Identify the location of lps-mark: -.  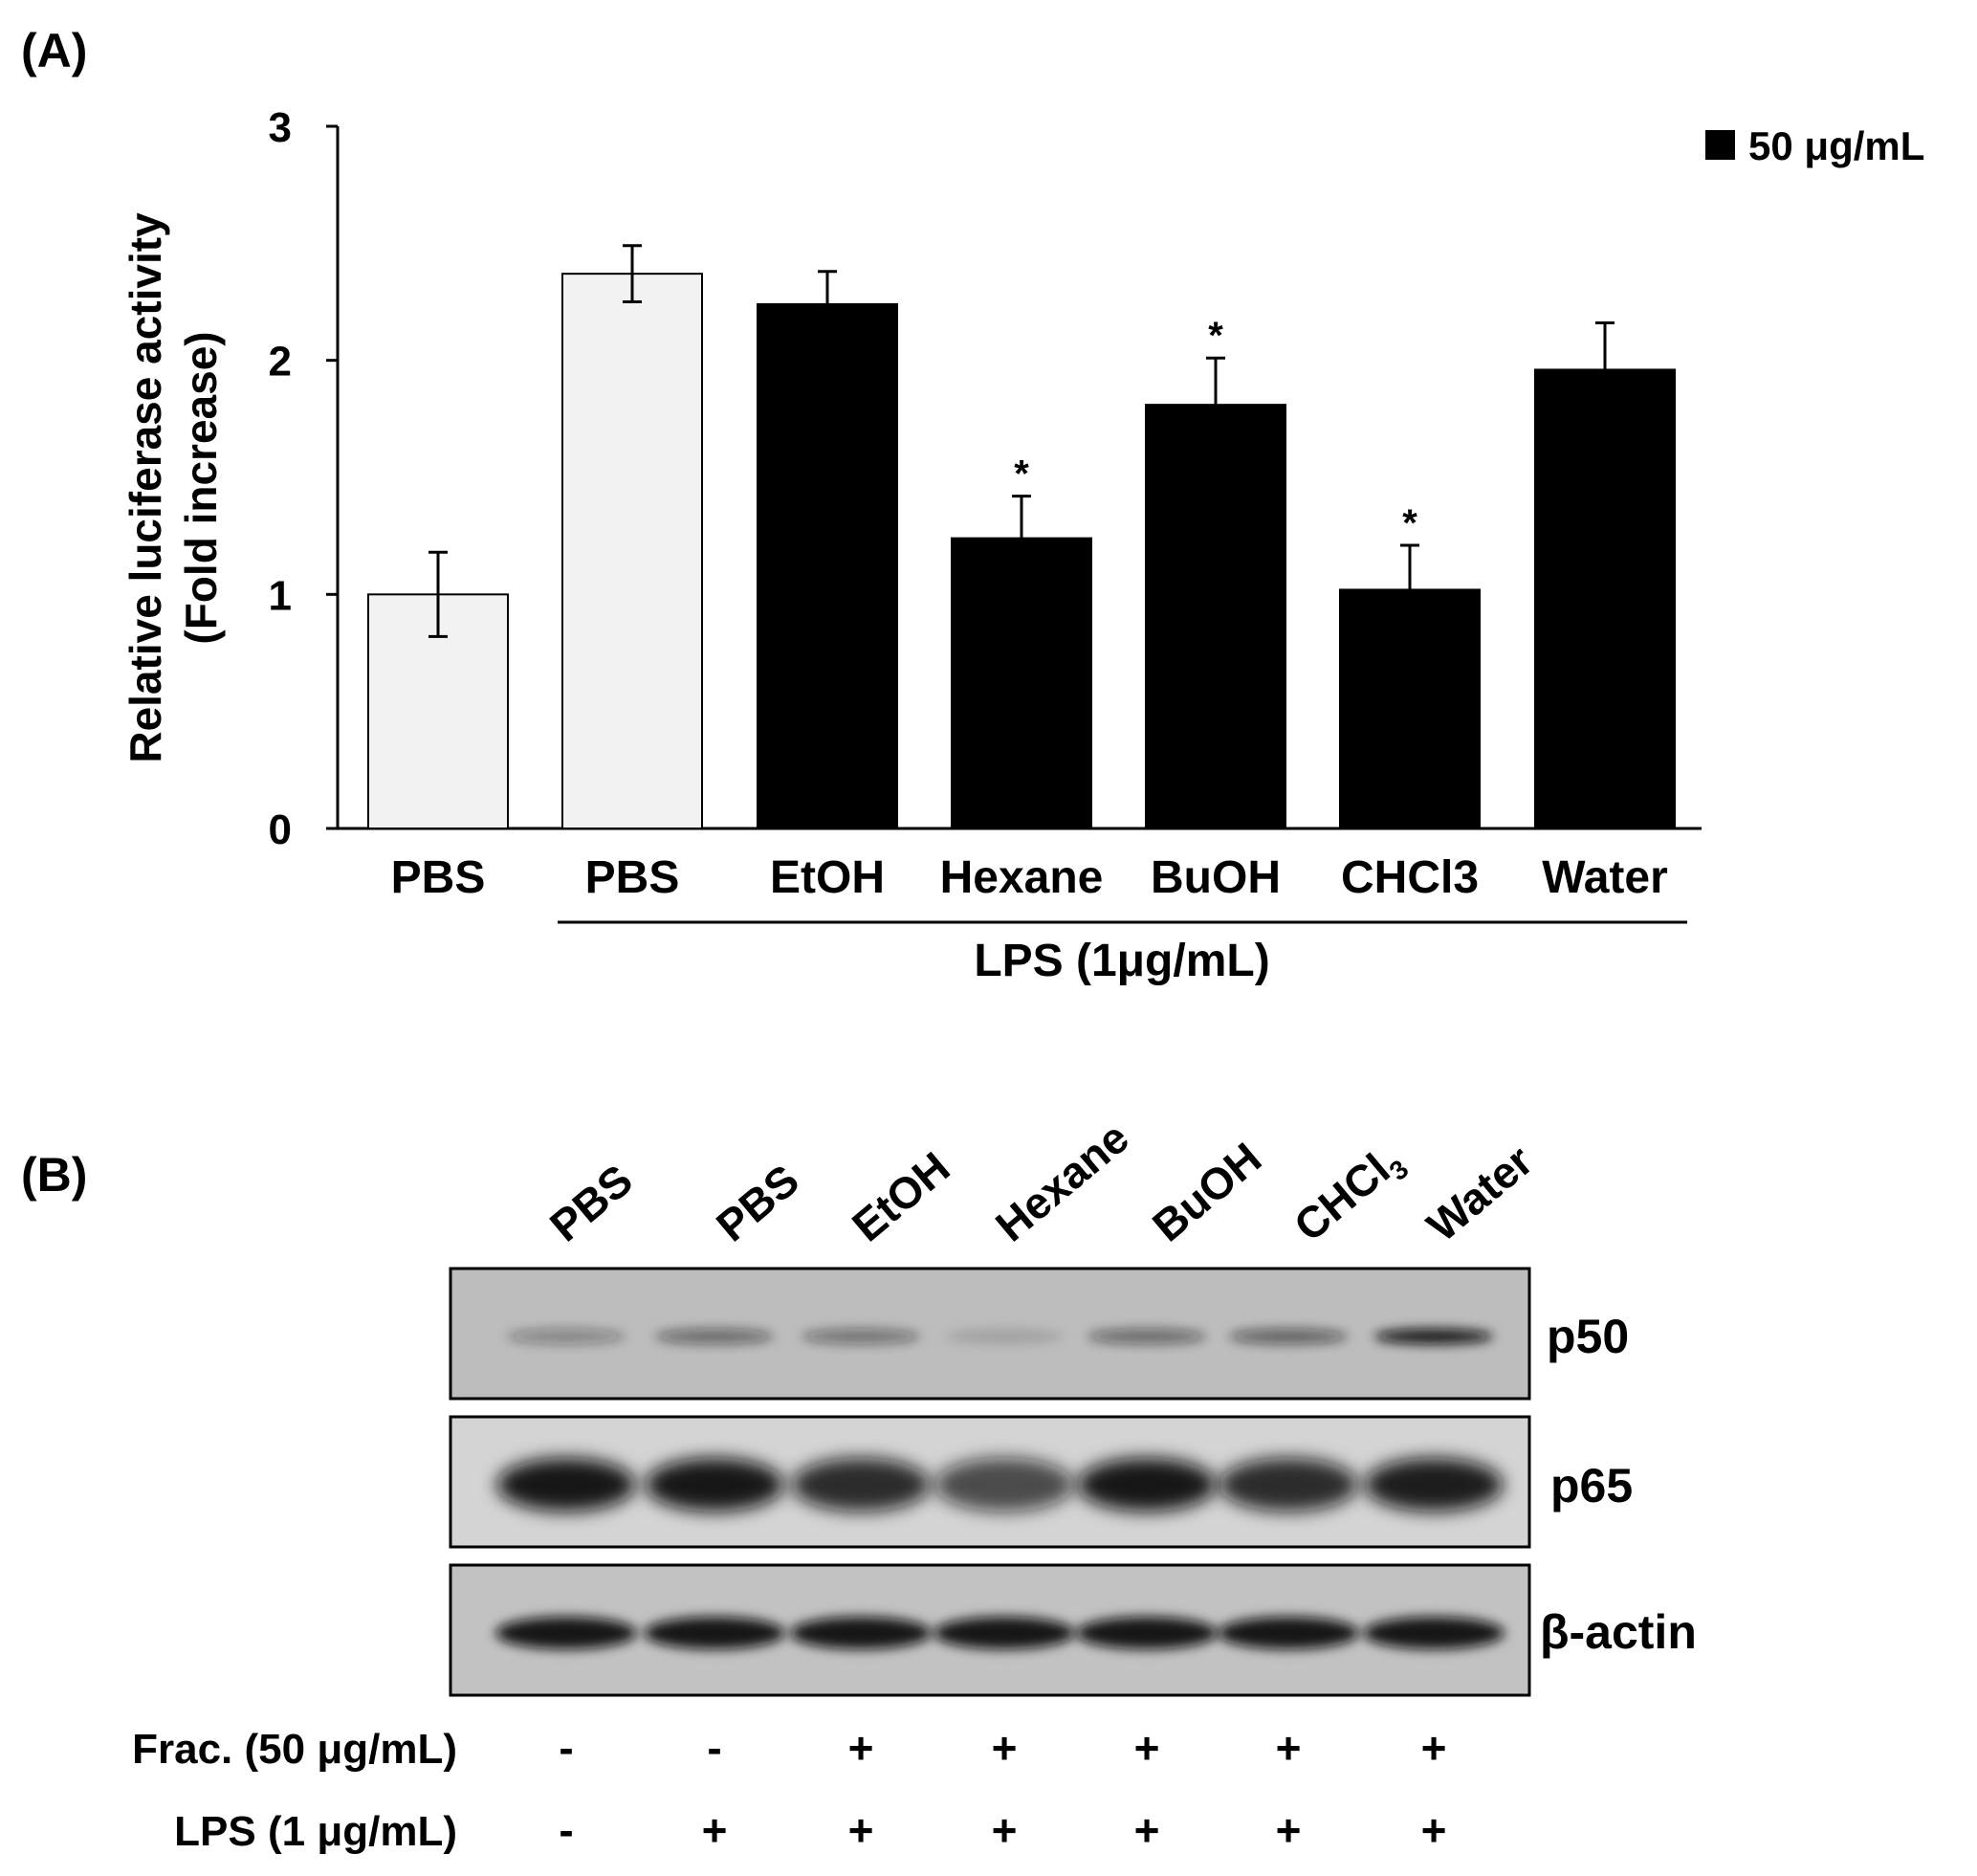
(566, 1830).